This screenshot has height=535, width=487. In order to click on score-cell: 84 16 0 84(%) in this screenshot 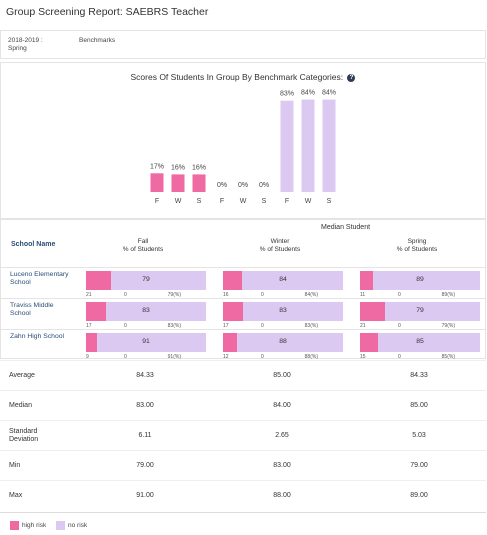, I will do `click(283, 283)`.